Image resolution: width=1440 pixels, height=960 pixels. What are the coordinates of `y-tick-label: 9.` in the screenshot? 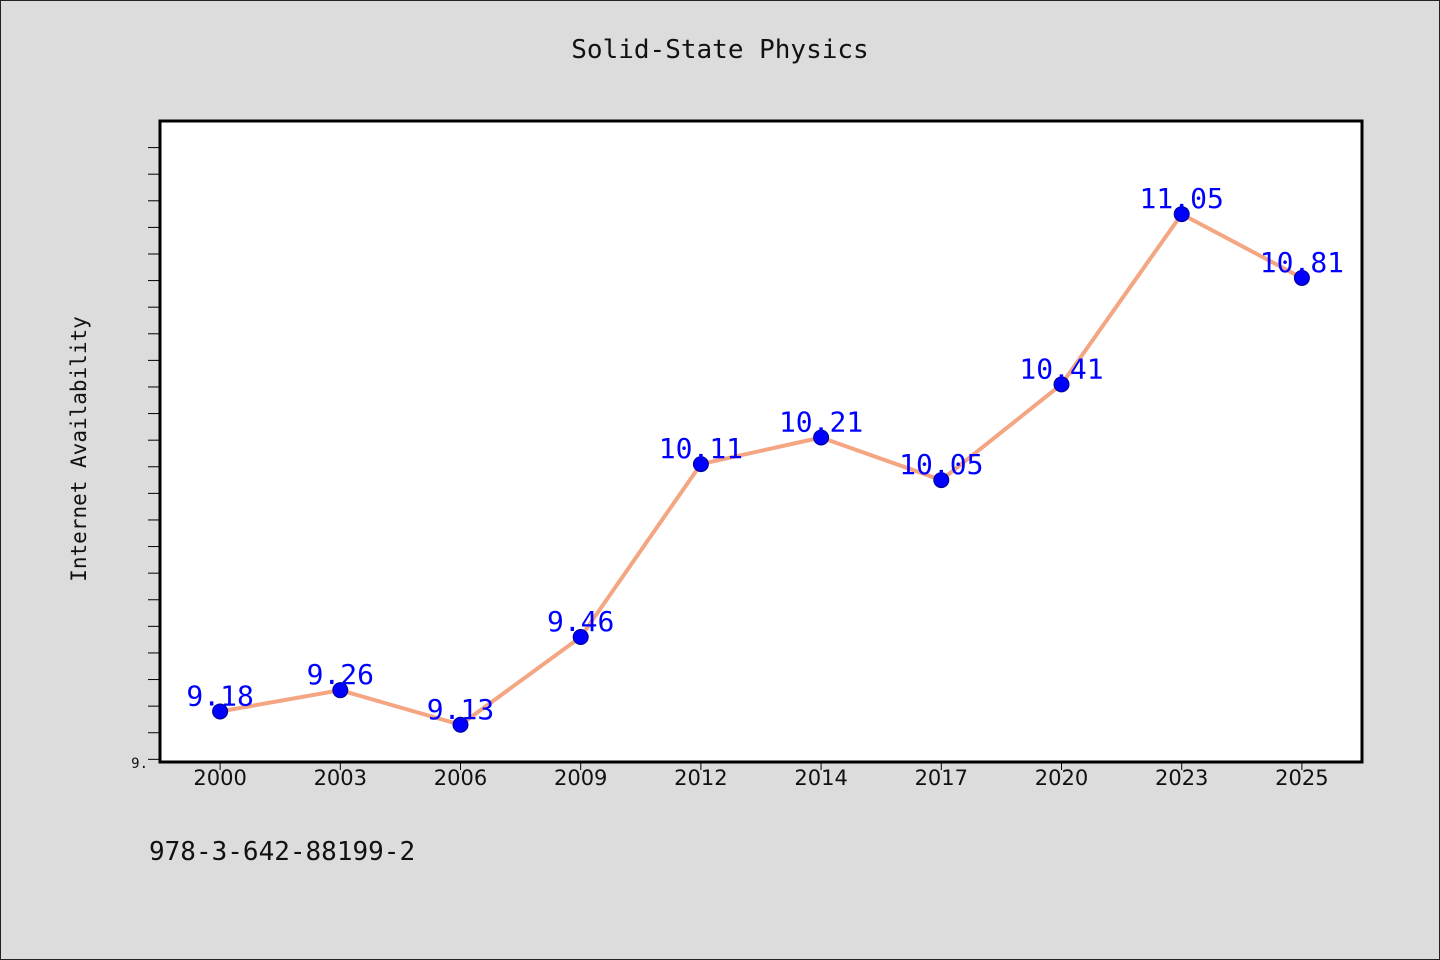 It's located at (139, 764).